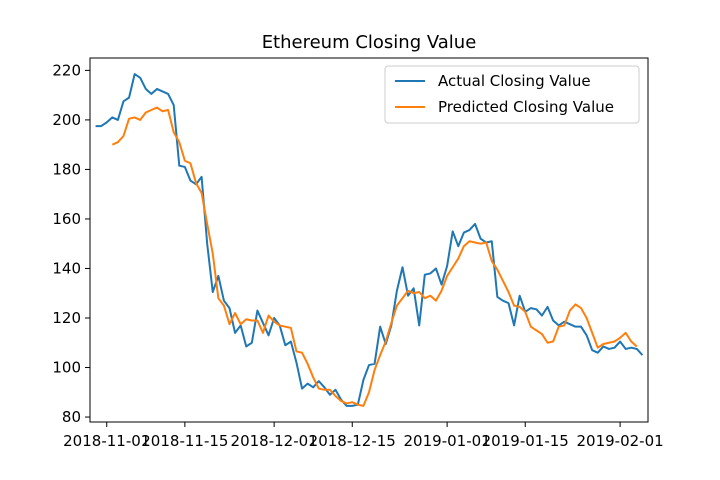 The height and width of the screenshot is (480, 720). I want to click on y-tick-label: 80, so click(71, 417).